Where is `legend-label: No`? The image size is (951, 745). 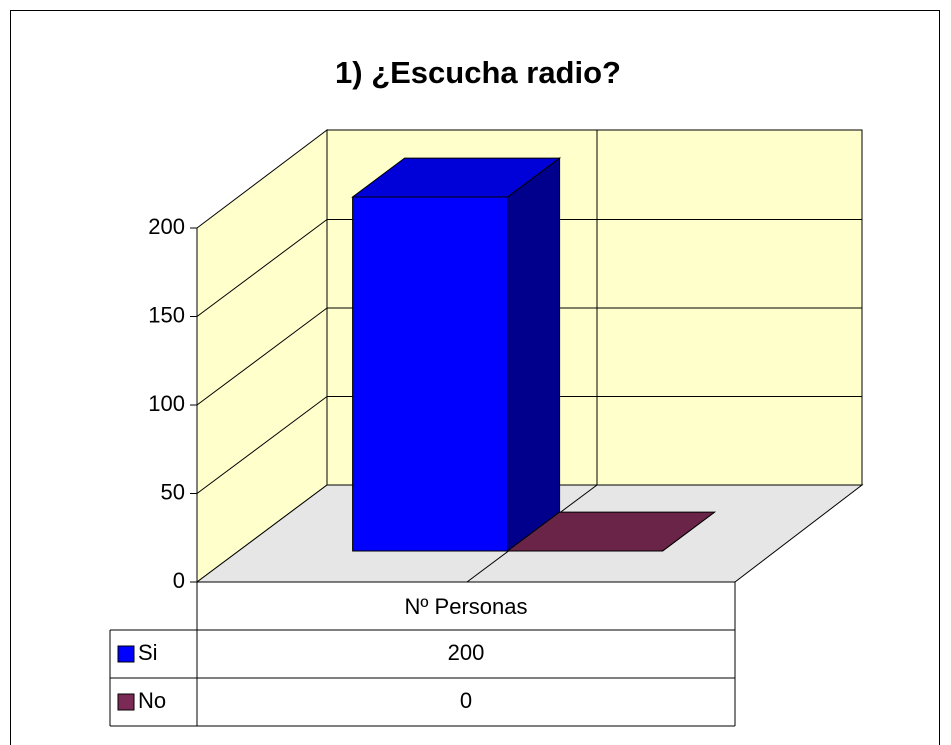
legend-label: No is located at coordinates (152, 700).